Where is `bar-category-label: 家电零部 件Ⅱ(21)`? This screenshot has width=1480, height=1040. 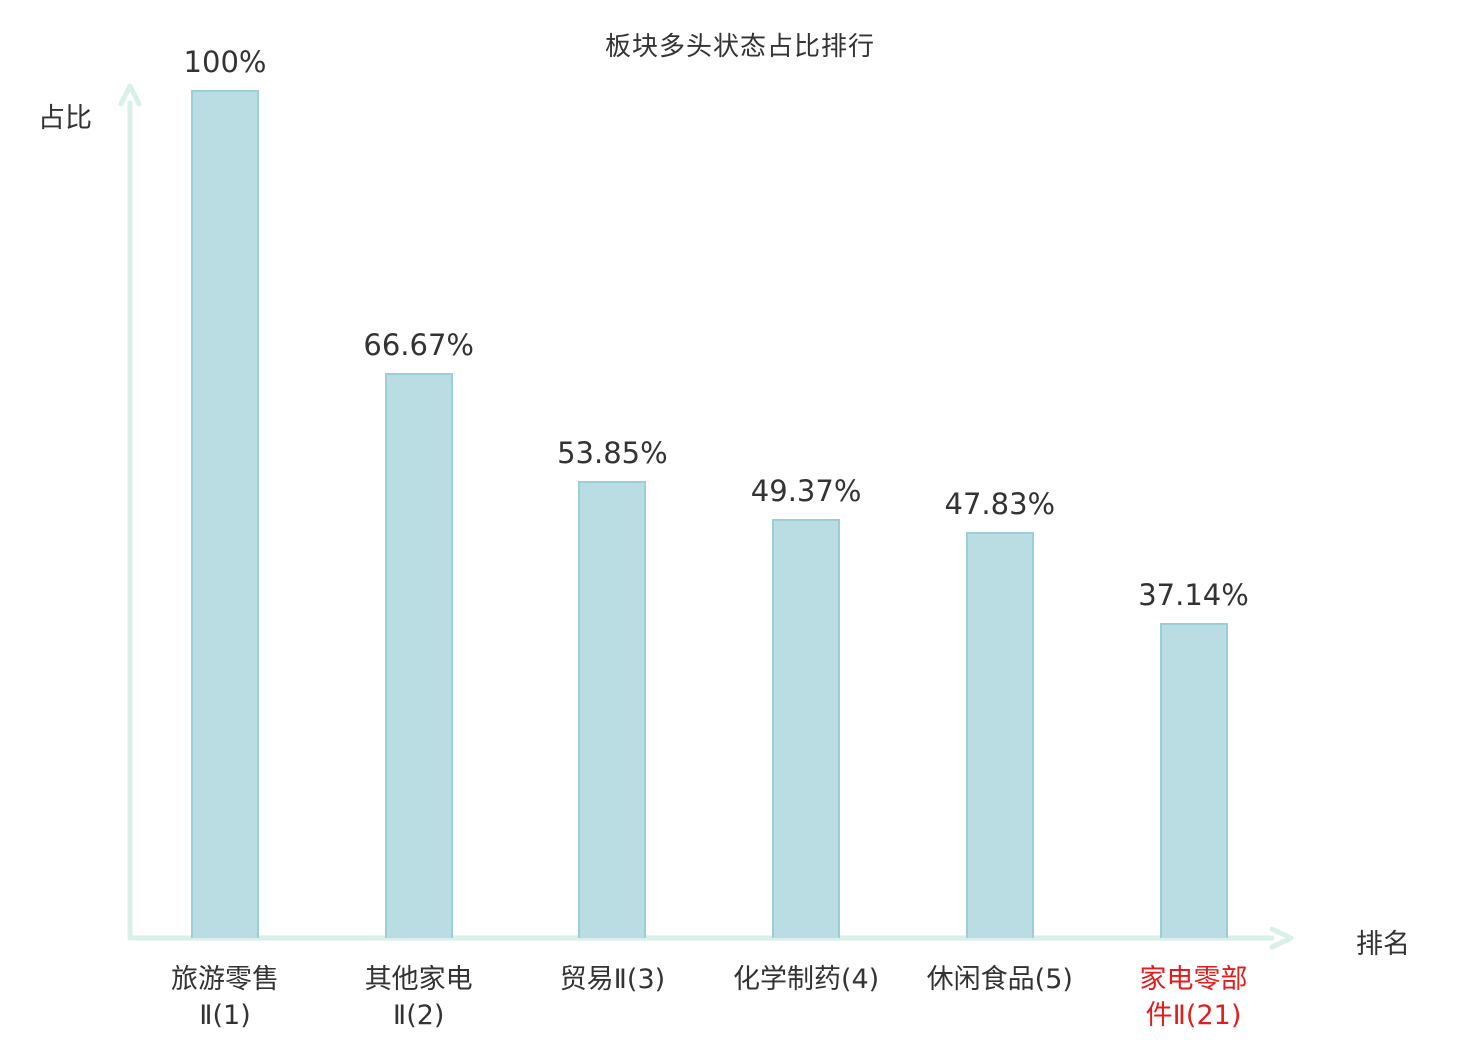
bar-category-label: 家电零部 件Ⅱ(21) is located at coordinates (1193, 997).